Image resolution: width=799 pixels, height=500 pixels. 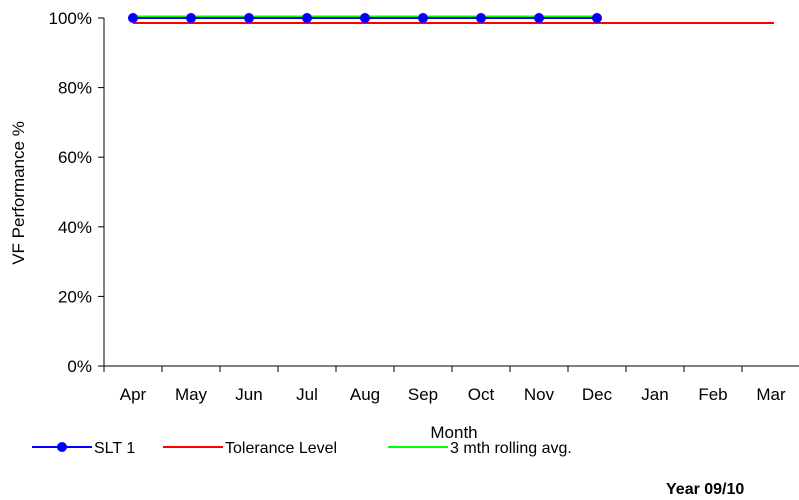 I want to click on legend-slt-1-label: SLT 1, so click(x=114, y=448).